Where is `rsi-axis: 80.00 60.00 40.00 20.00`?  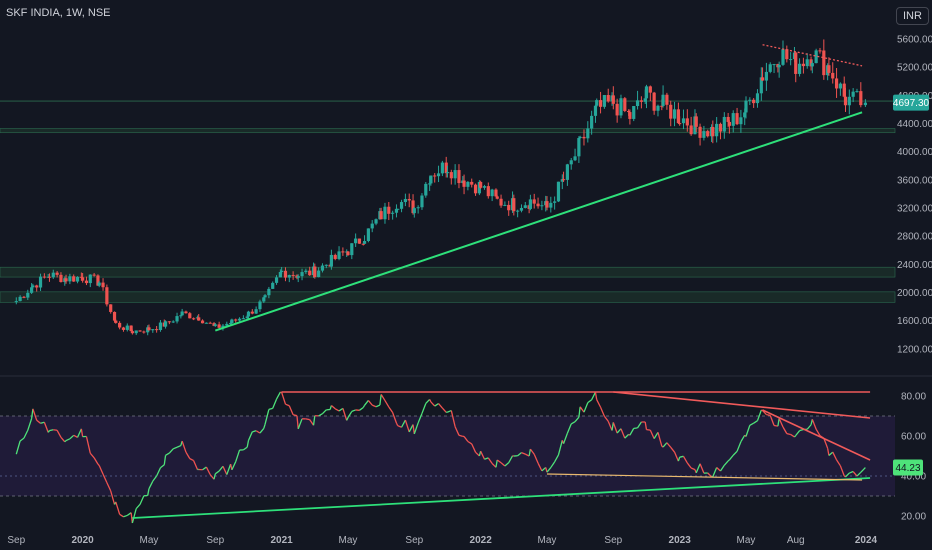 rsi-axis: 80.00 60.00 40.00 20.00 is located at coordinates (913, 457).